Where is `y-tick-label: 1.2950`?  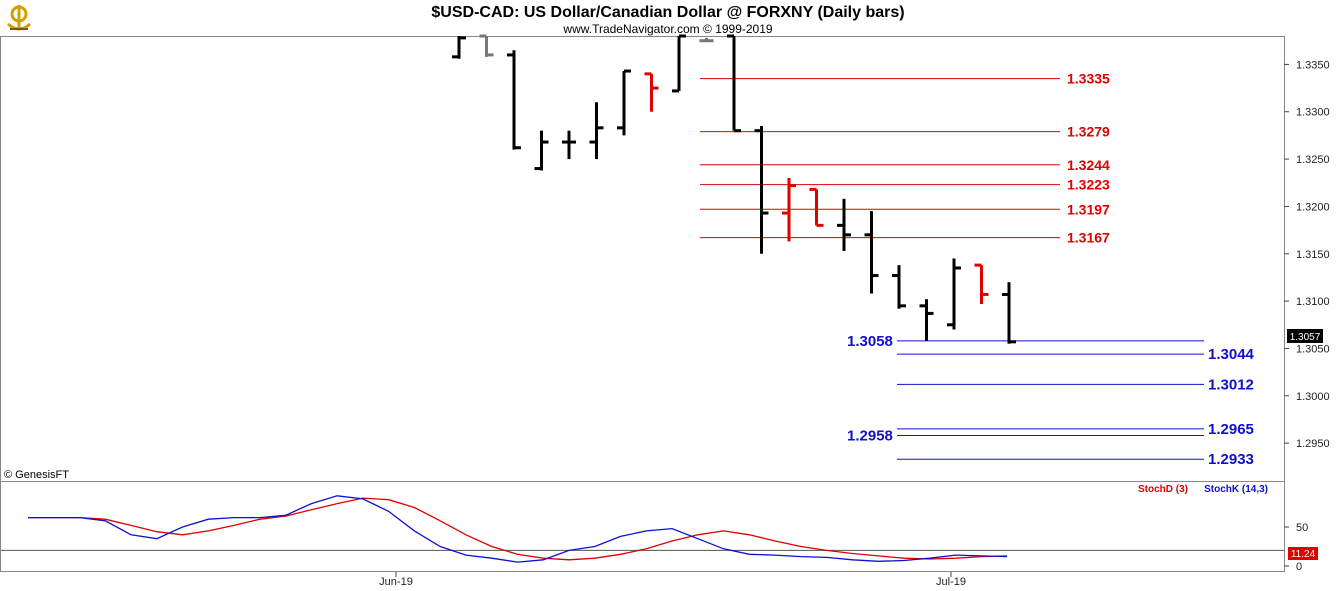 y-tick-label: 1.2950 is located at coordinates (1313, 444).